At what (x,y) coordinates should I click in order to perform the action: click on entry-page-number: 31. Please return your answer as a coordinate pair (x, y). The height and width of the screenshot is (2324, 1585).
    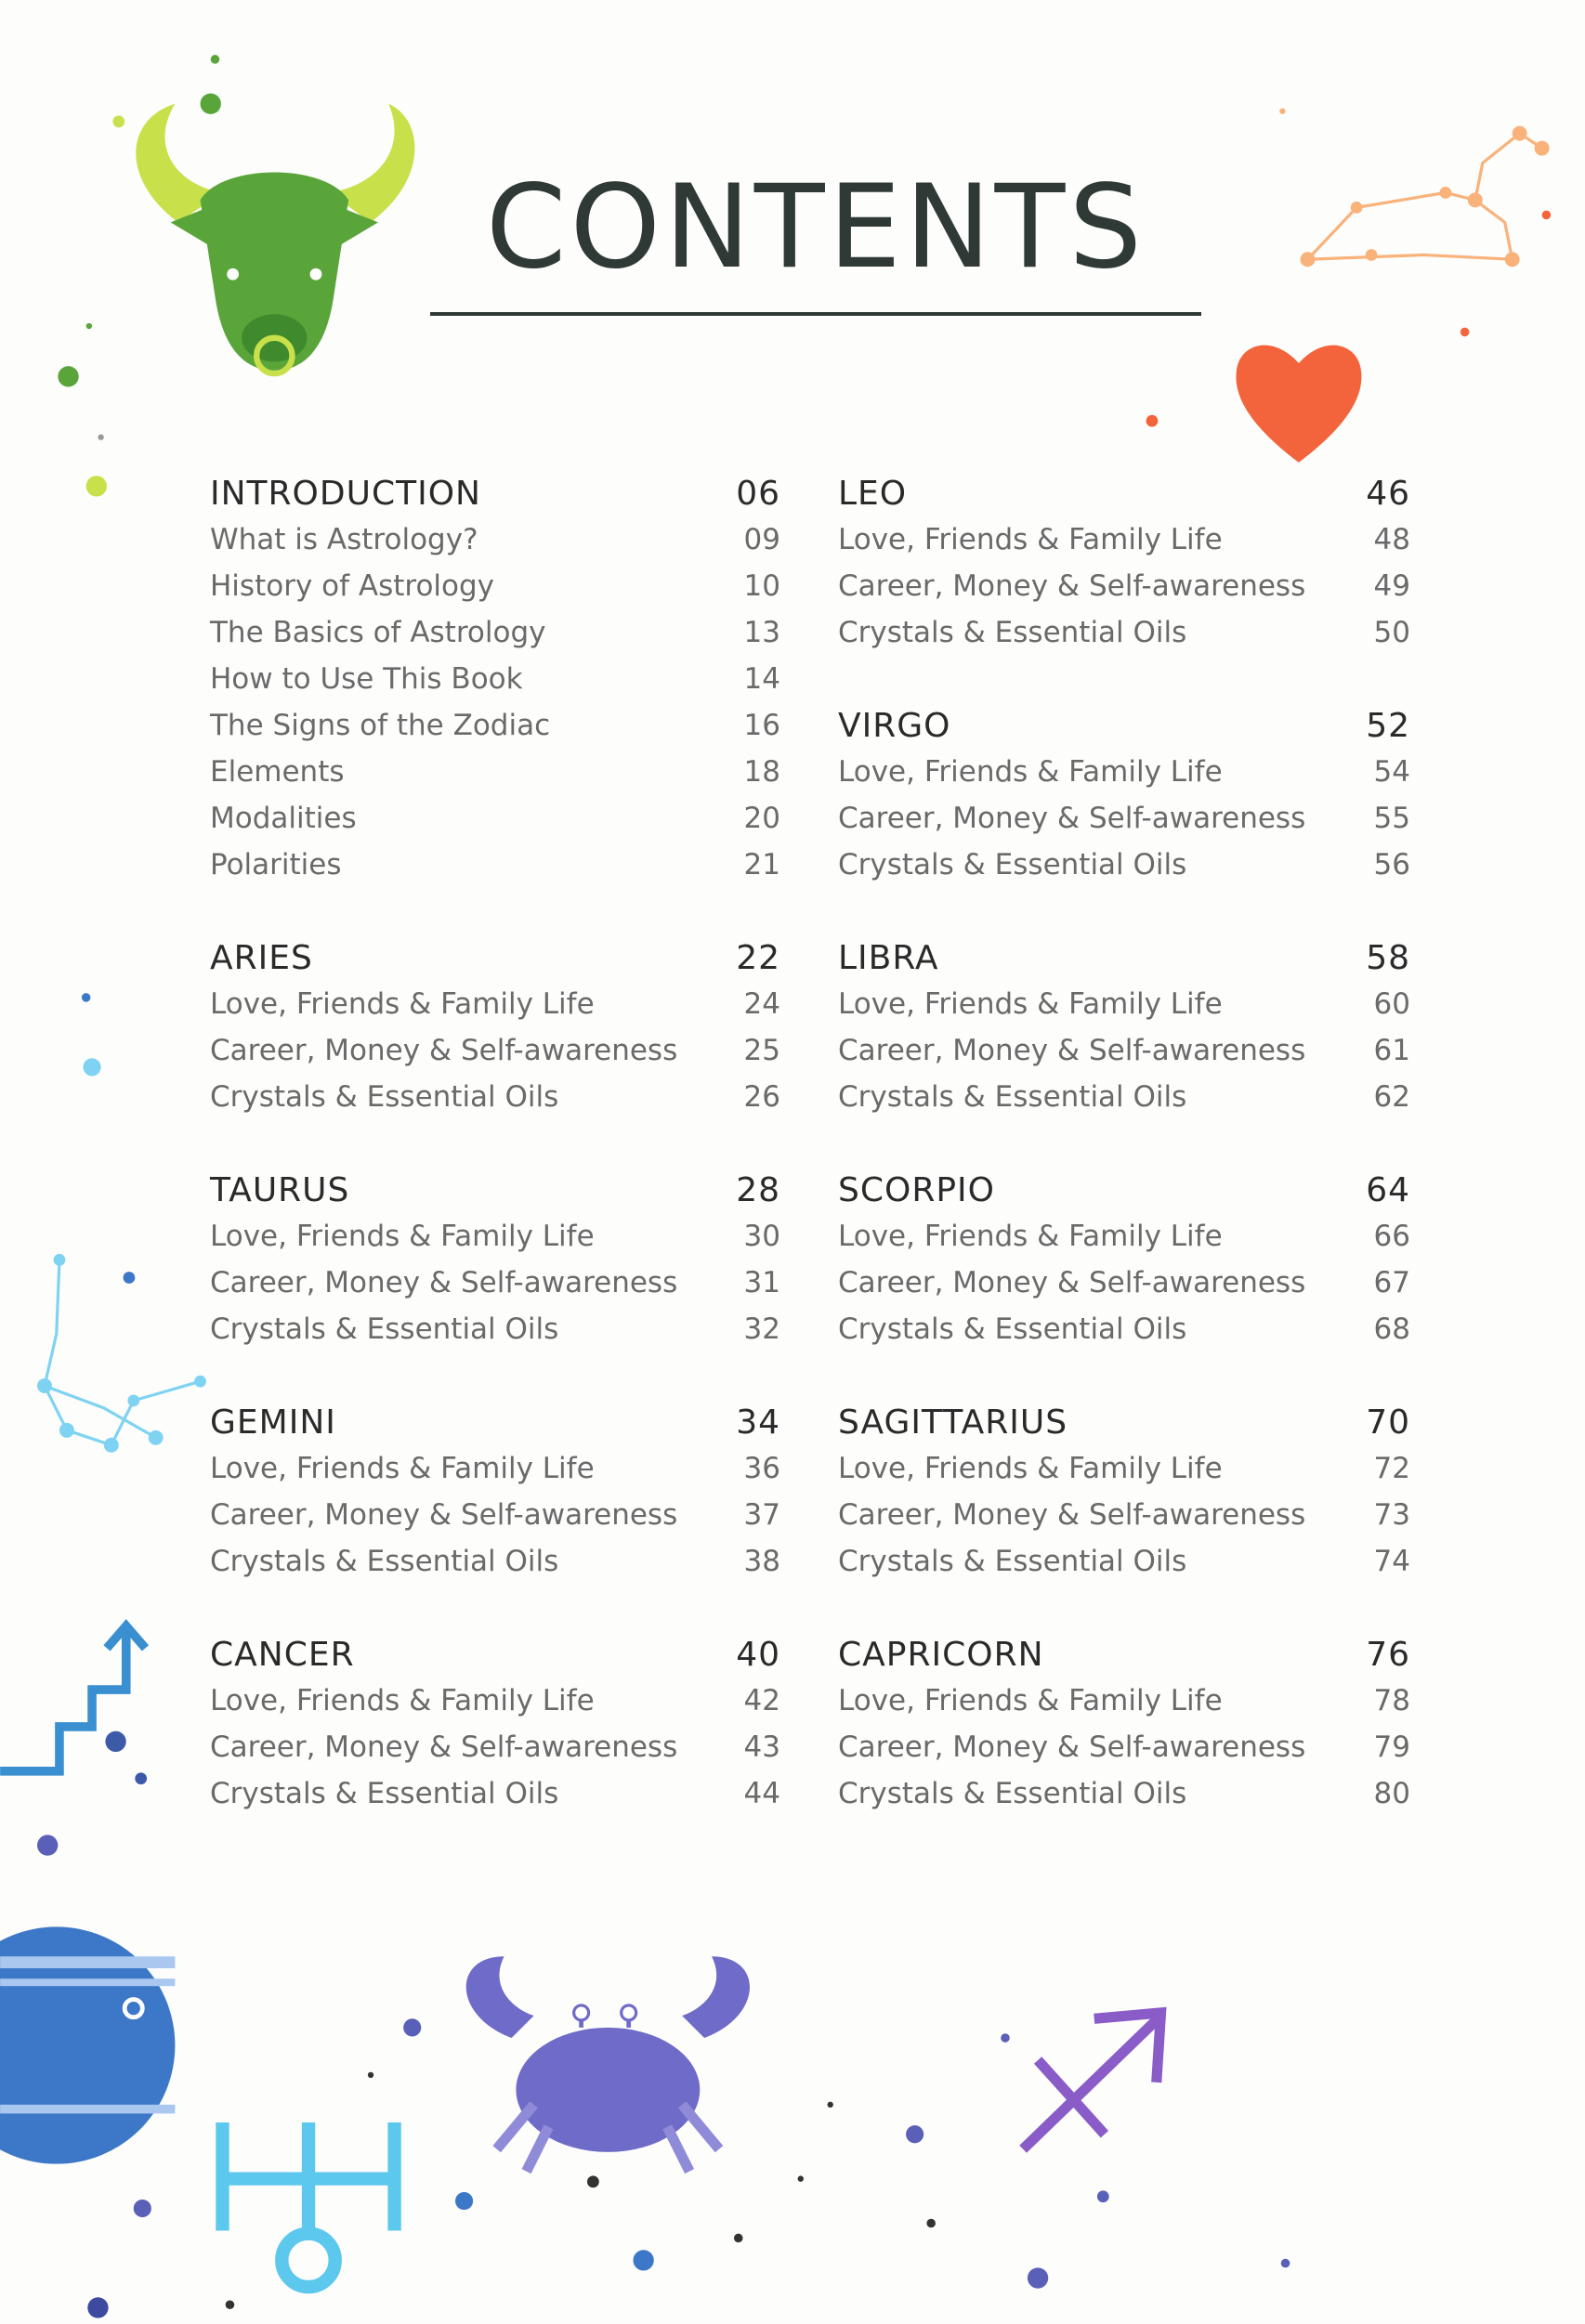
    Looking at the image, I should click on (761, 1282).